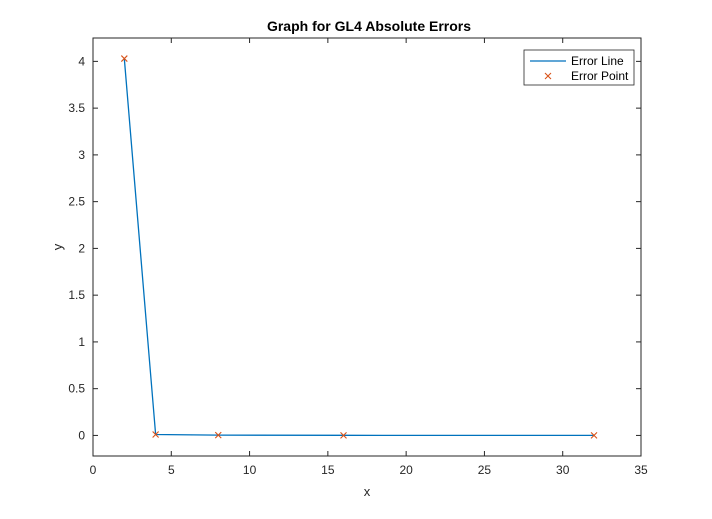  Describe the element at coordinates (76, 108) in the screenshot. I see `y-tick-label: 3.5` at that location.